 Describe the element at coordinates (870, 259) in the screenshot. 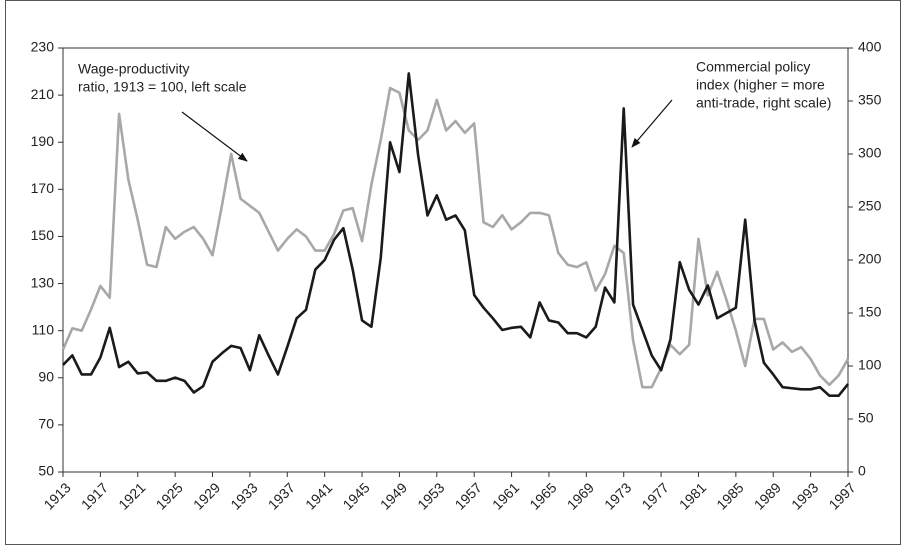

I see `y2-tick-label: 200` at that location.